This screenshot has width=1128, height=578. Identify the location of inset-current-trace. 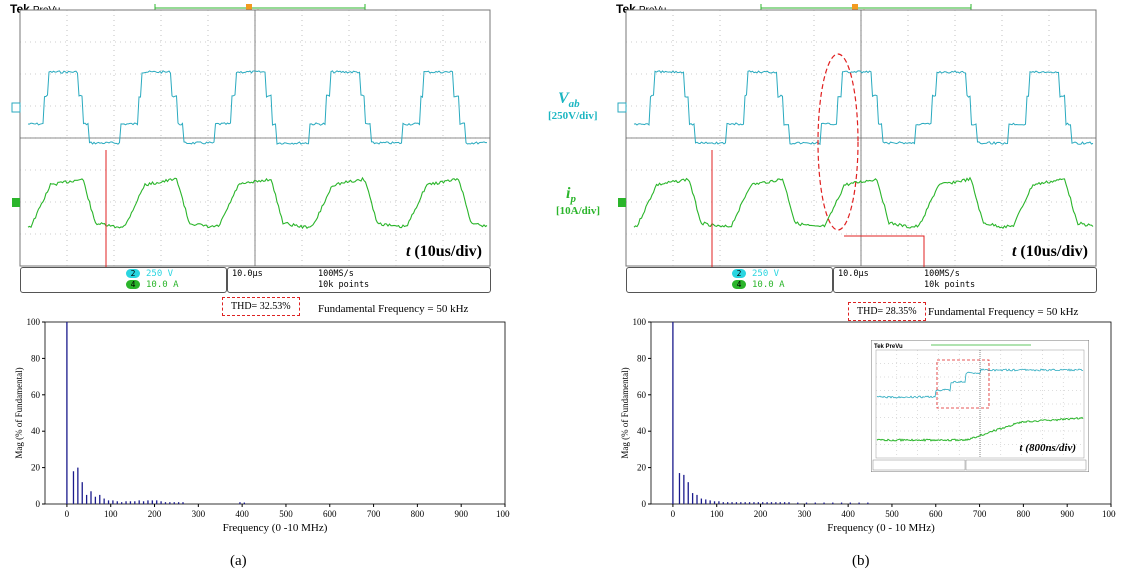
(980, 429).